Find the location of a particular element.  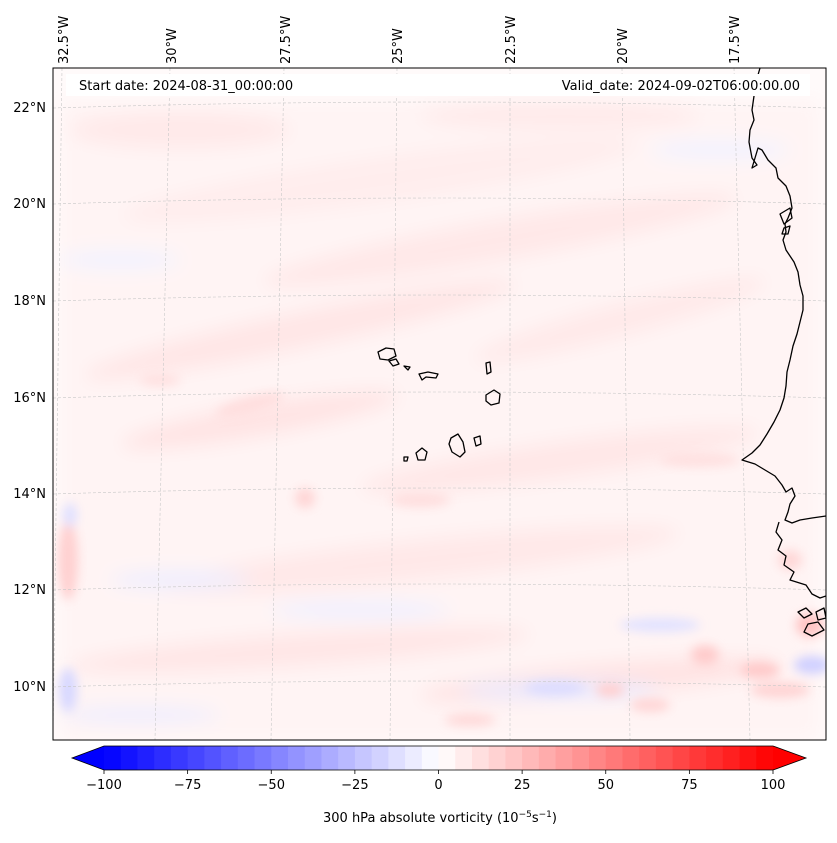

colorbar-tick-label: −75 is located at coordinates (187, 785).